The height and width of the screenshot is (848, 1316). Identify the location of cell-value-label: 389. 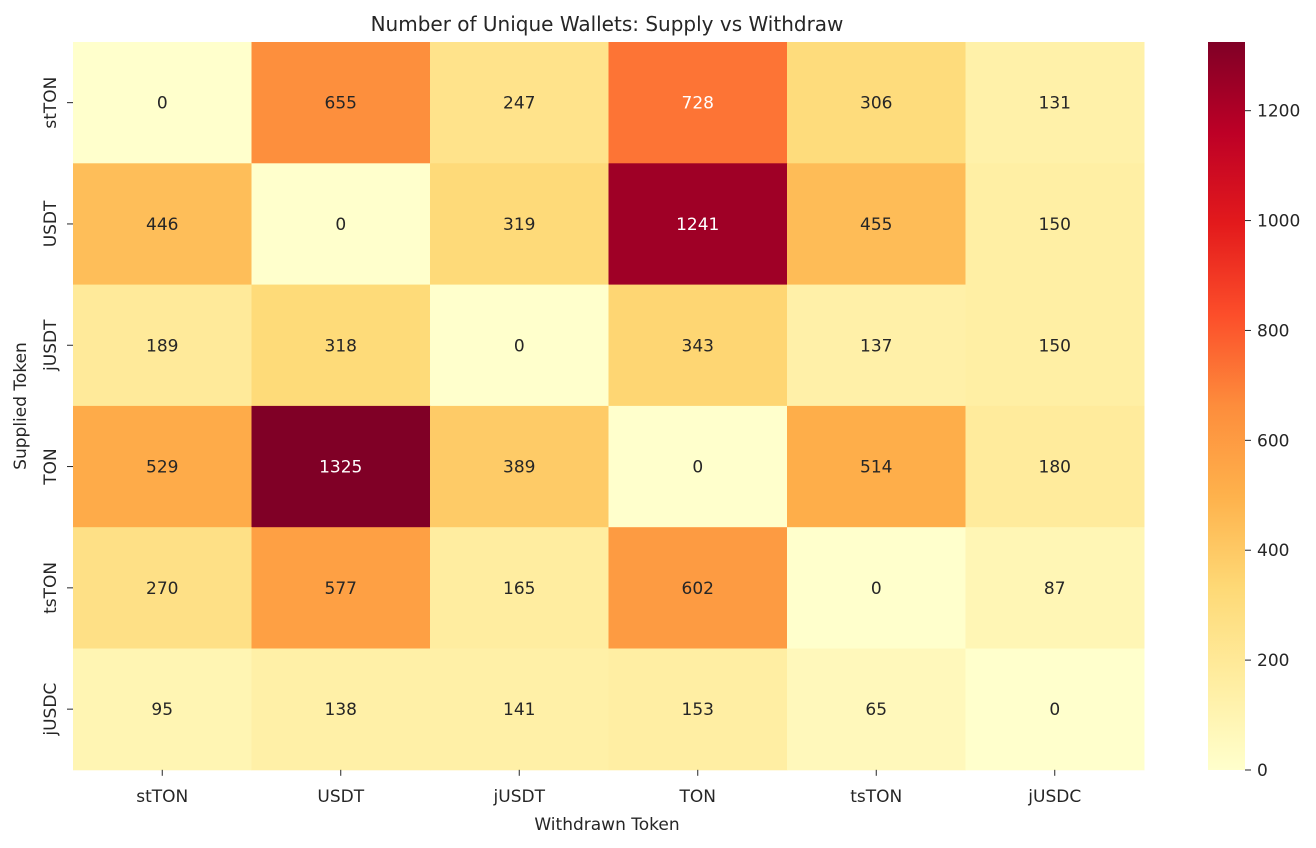
(519, 468).